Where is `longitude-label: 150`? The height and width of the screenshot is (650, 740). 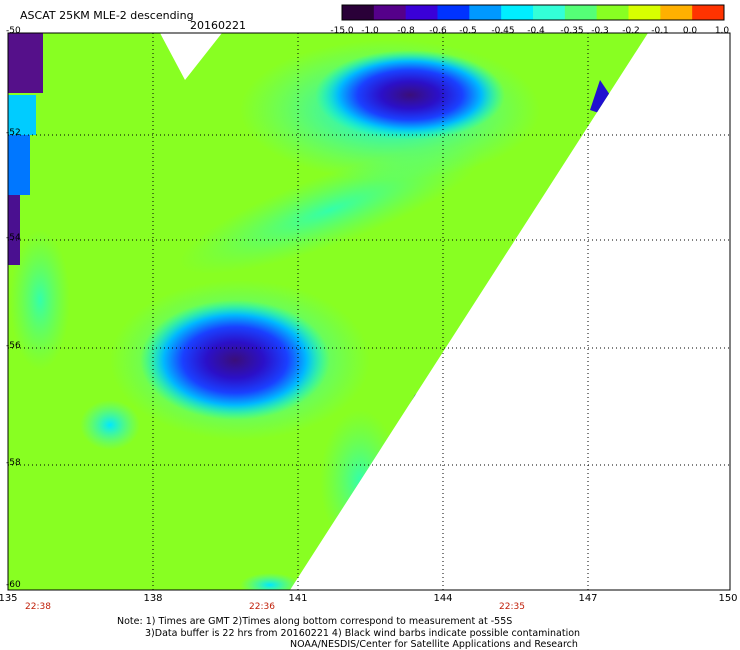 longitude-label: 150 is located at coordinates (728, 598).